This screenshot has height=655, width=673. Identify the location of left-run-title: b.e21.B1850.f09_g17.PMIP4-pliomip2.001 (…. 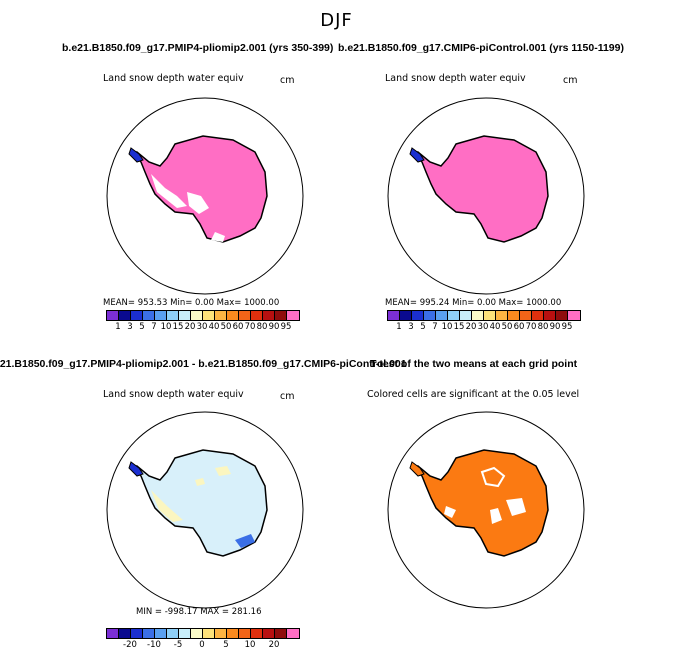
(198, 48).